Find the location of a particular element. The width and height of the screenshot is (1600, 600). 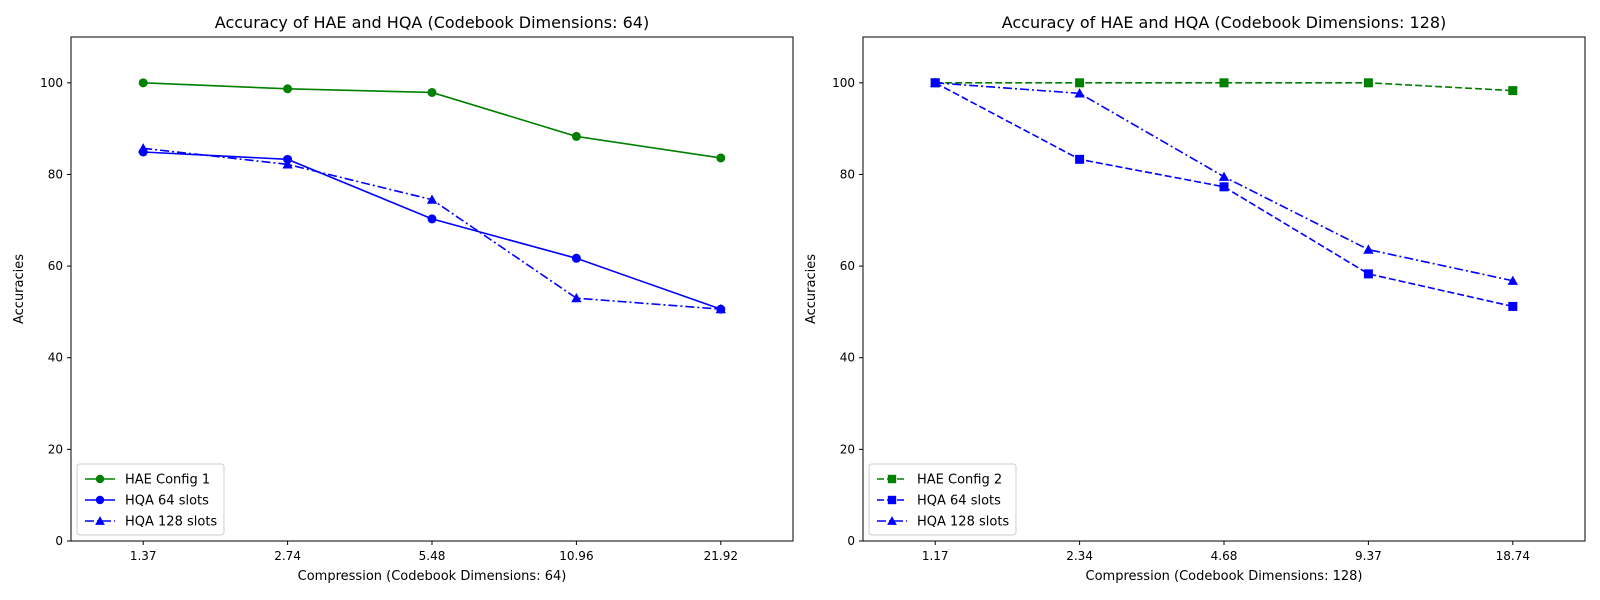

x-axis-label: Compression (Codebook Dimensions: 128) is located at coordinates (1224, 576).